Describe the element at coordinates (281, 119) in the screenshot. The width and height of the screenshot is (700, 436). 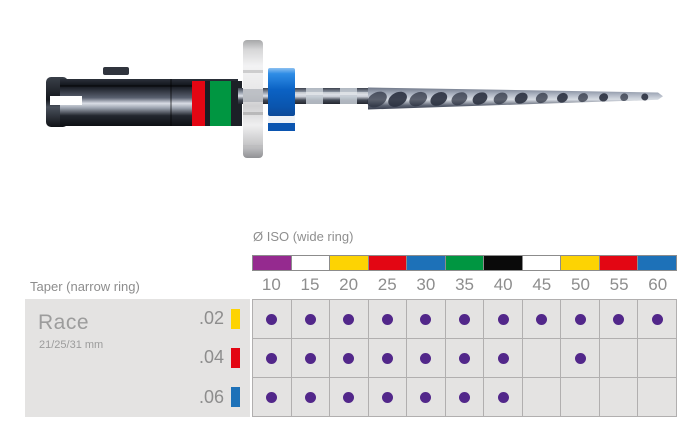
I see `wide-ring-white-stripe` at that location.